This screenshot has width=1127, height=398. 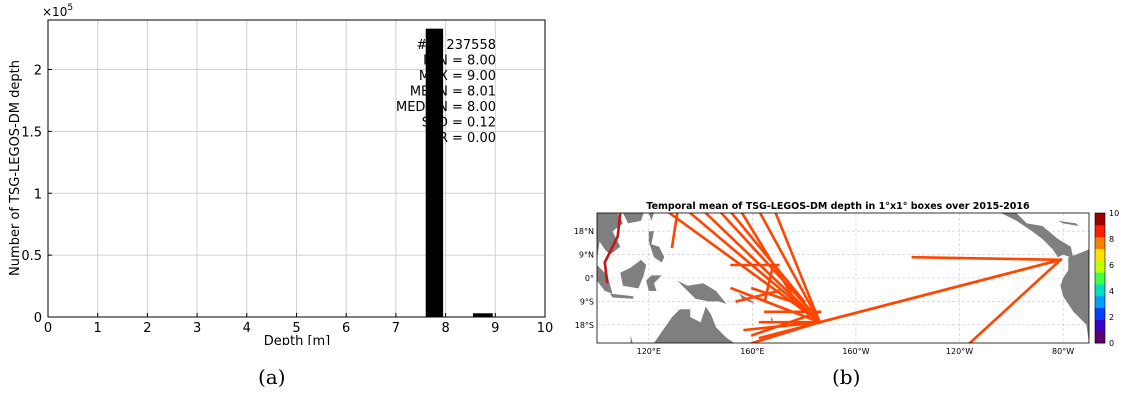 What do you see at coordinates (656, 247) in the screenshot?
I see `land-philippines` at bounding box center [656, 247].